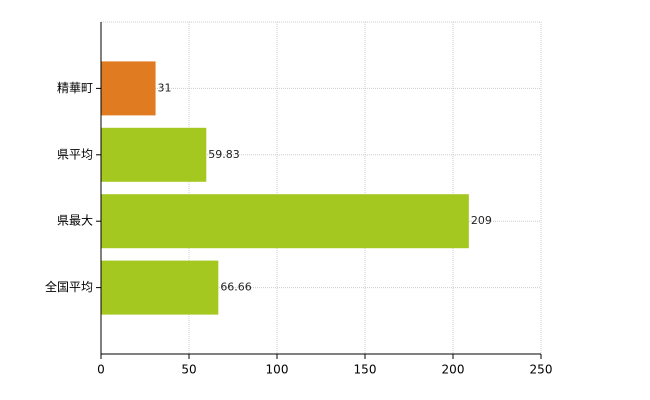 This screenshot has width=650, height=400. What do you see at coordinates (277, 370) in the screenshot?
I see `x-tick-label: 100` at bounding box center [277, 370].